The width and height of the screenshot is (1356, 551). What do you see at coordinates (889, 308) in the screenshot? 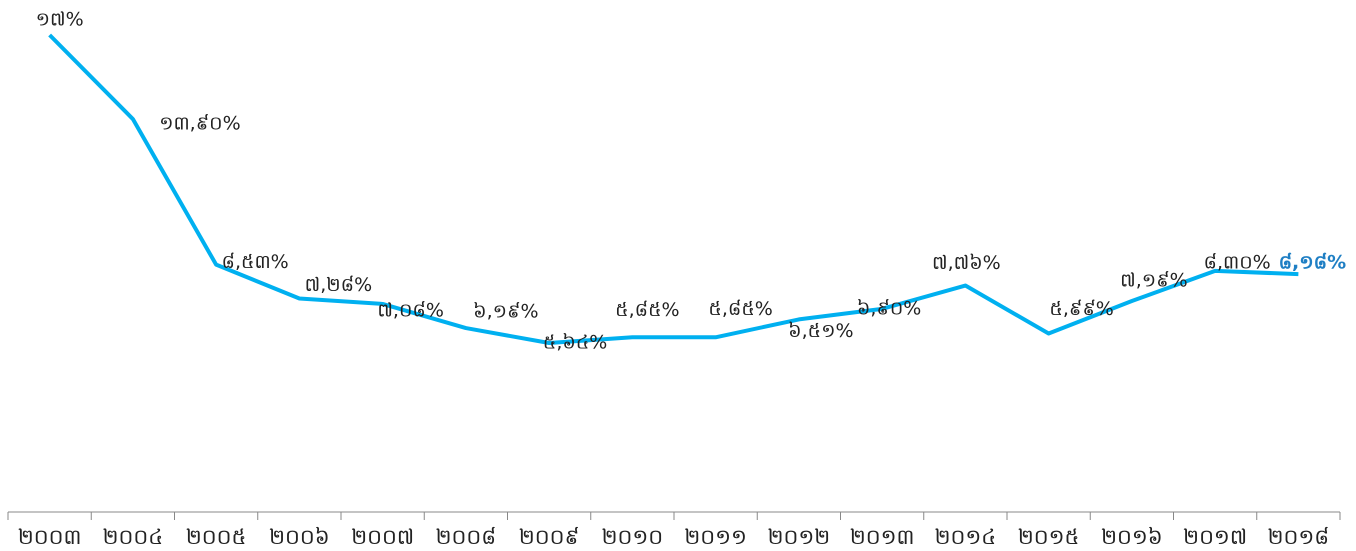
I see `data-label: ៦,៩០%` at bounding box center [889, 308].